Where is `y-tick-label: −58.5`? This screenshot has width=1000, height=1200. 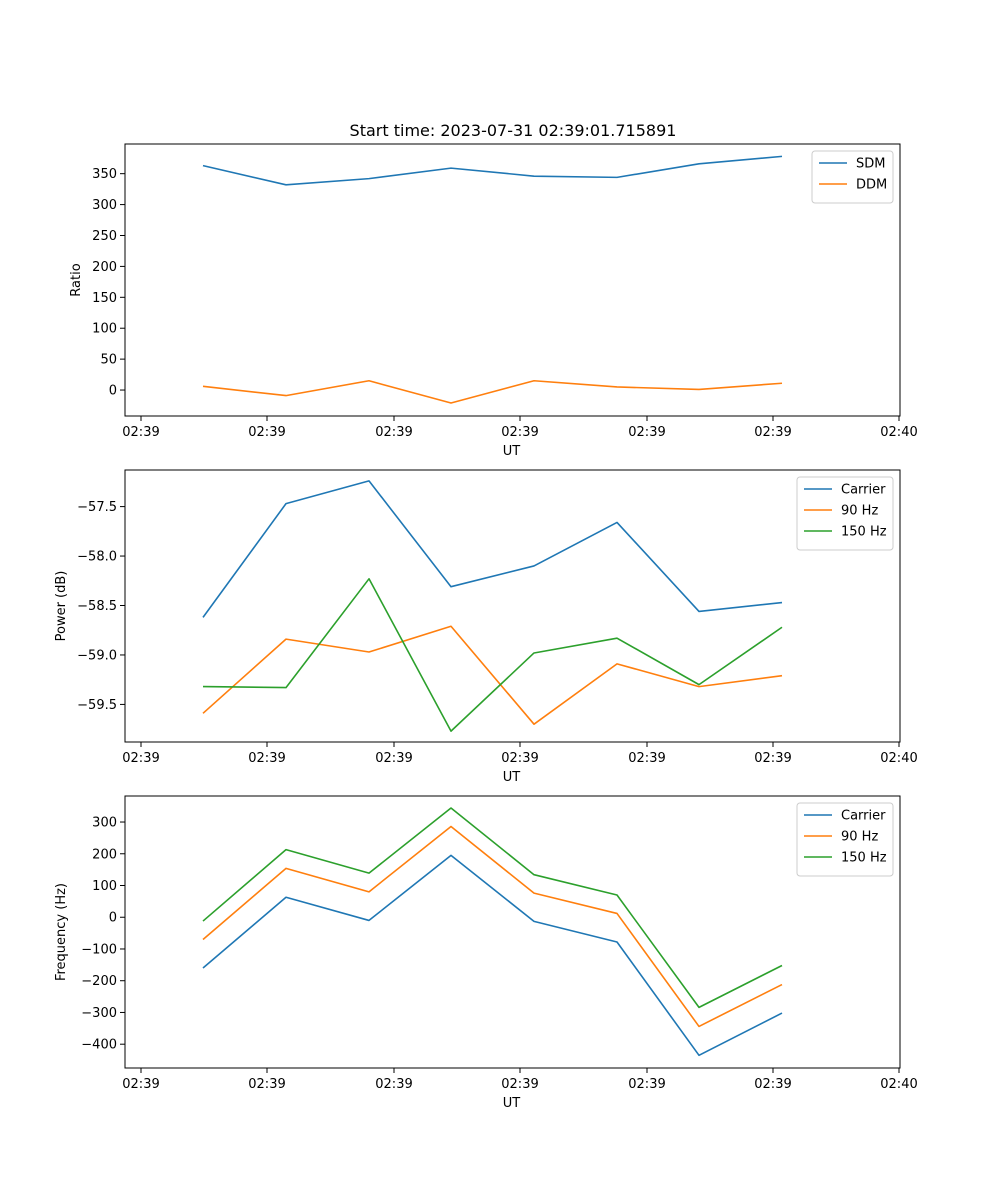 y-tick-label: −58.5 is located at coordinates (97, 606).